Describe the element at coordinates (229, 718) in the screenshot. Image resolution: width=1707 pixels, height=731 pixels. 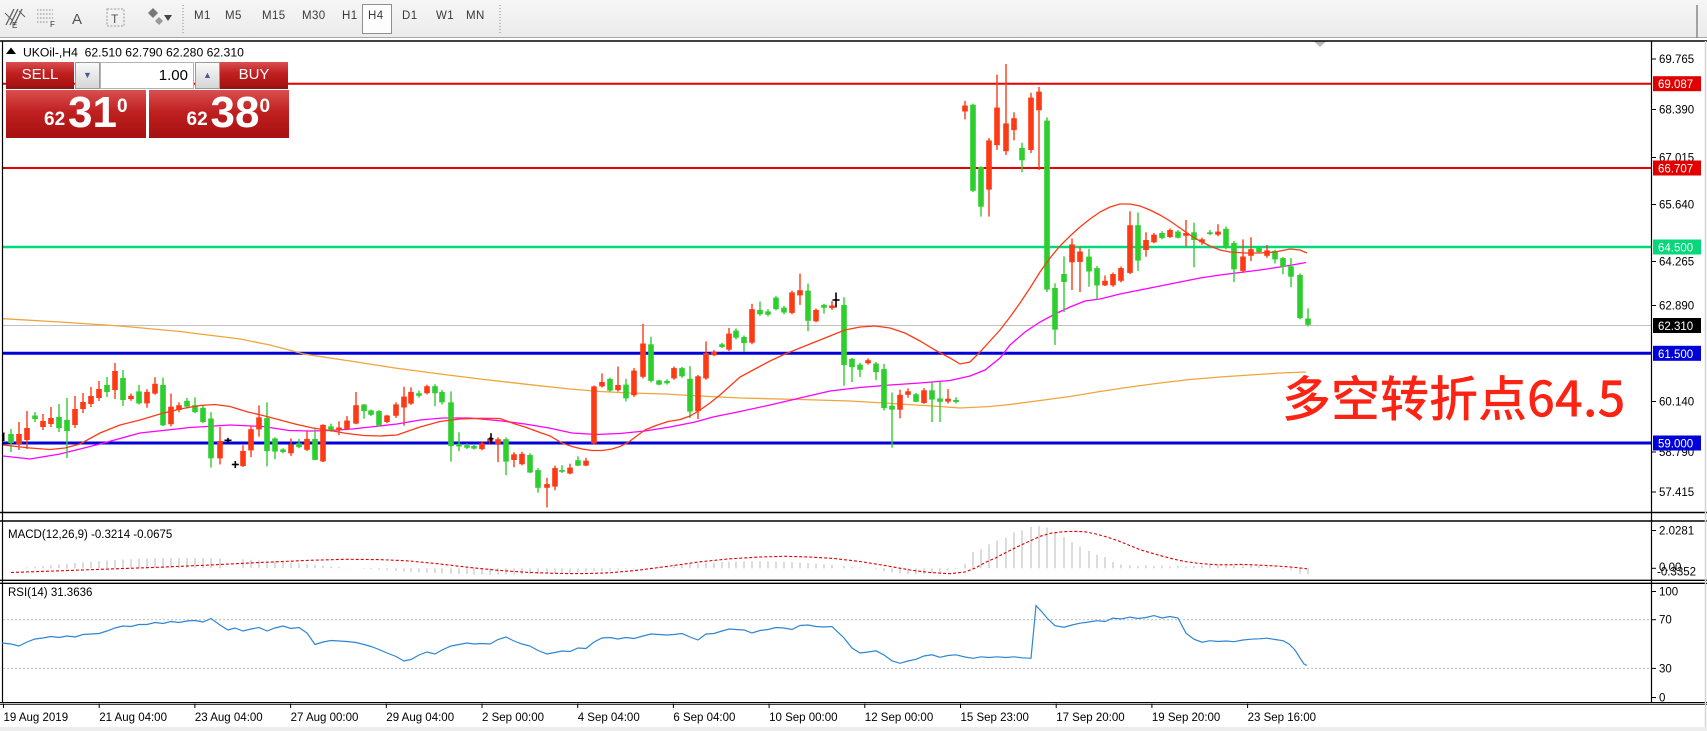
I see `svg-text: 23 Aug 04:00` at that location.